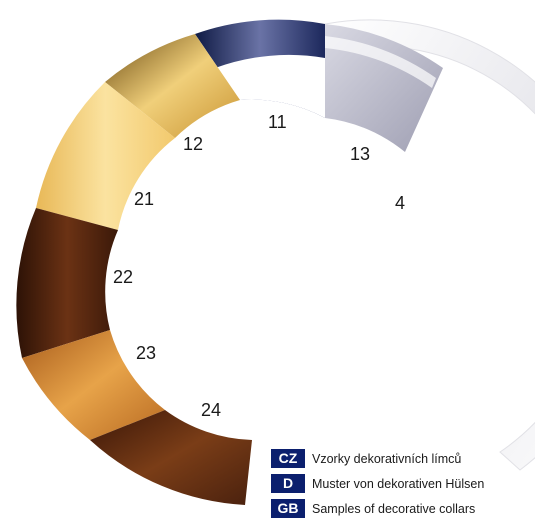 The width and height of the screenshot is (535, 525). What do you see at coordinates (211, 410) in the screenshot?
I see `label-24: 24` at bounding box center [211, 410].